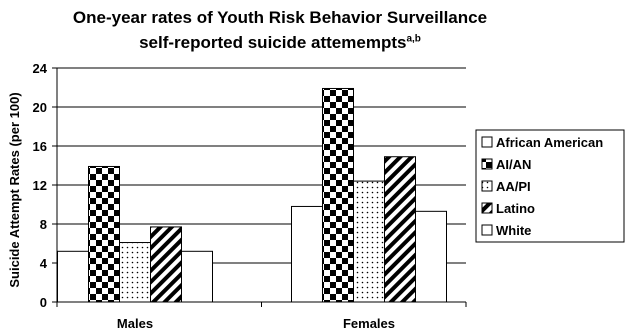  I want to click on bar-aa-pi-females, so click(369, 241).